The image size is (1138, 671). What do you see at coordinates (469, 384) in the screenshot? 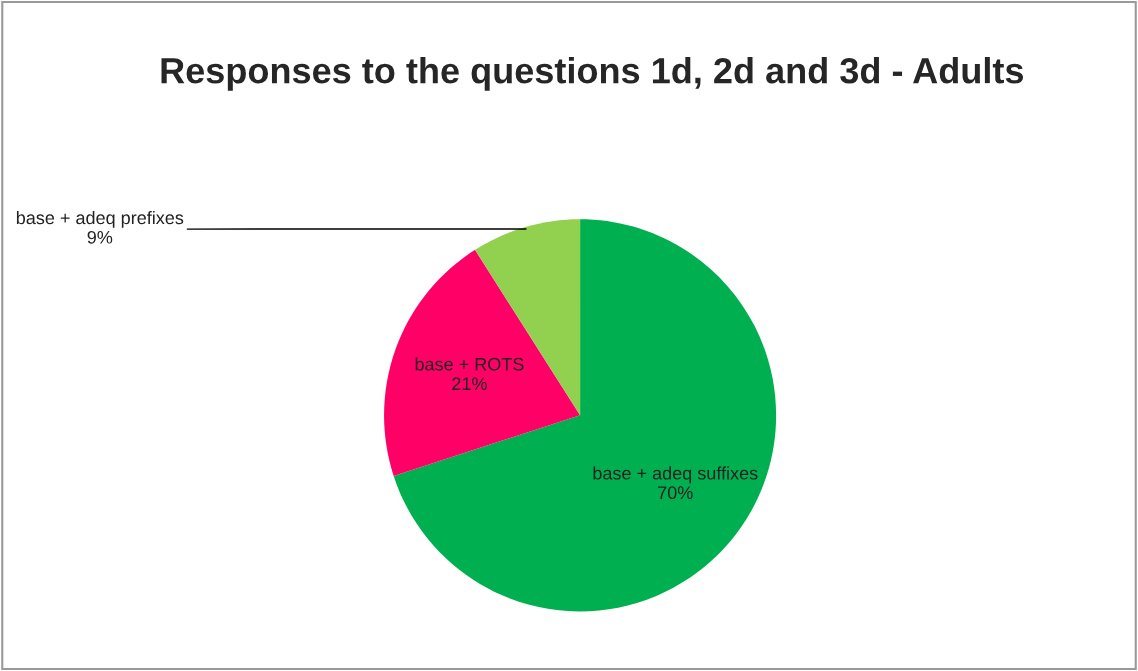
I see `data-label: 21%` at bounding box center [469, 384].